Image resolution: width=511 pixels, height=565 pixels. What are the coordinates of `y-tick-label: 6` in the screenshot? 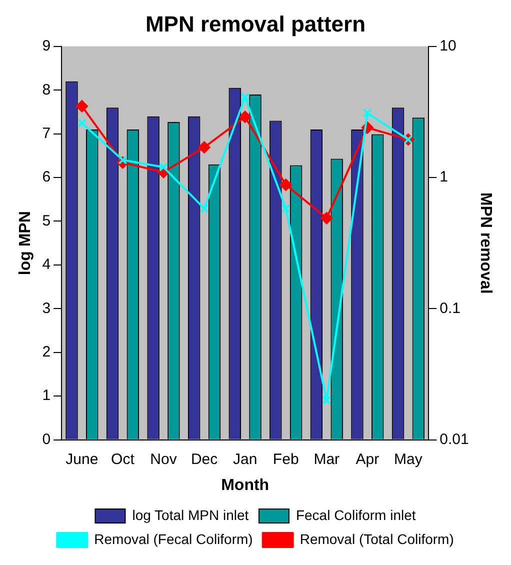 It's located at (46, 177).